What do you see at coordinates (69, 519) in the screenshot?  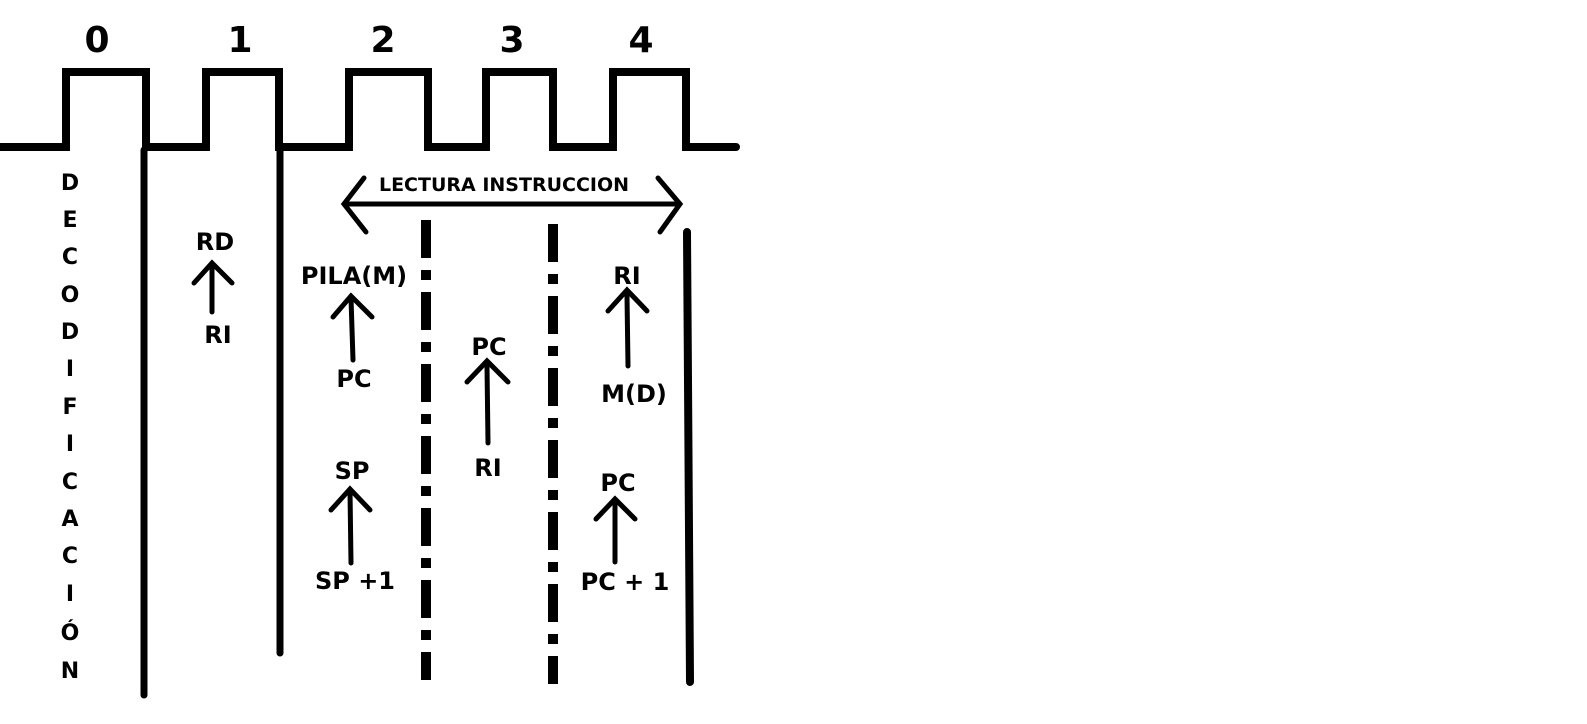 I see `decode-letter: A` at bounding box center [69, 519].